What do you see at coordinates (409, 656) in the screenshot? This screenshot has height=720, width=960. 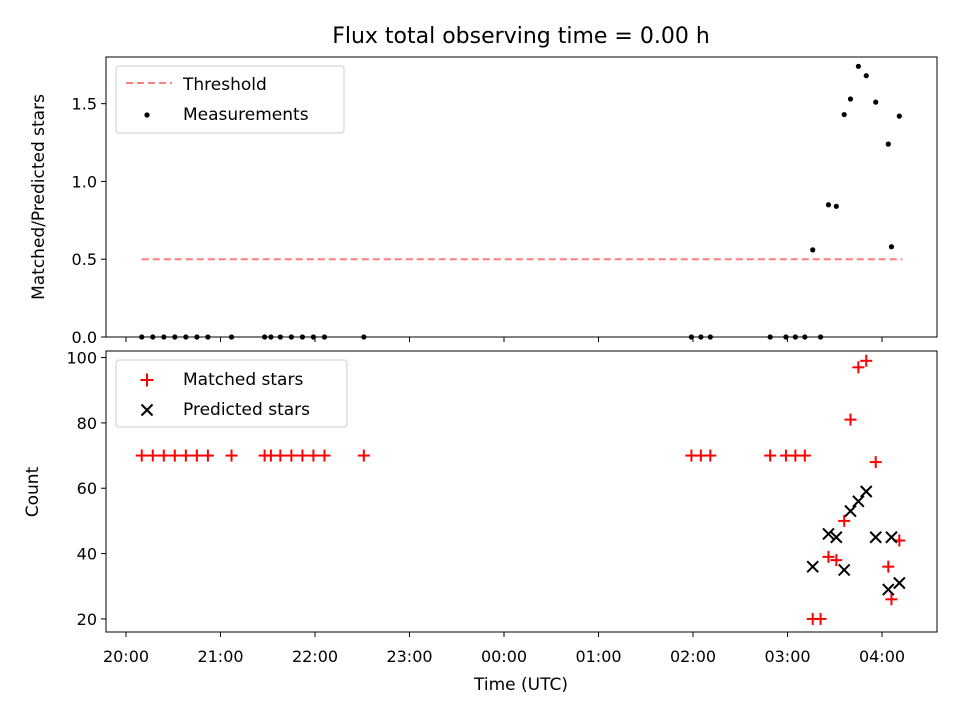 I see `x-tick-label: 23:00` at bounding box center [409, 656].